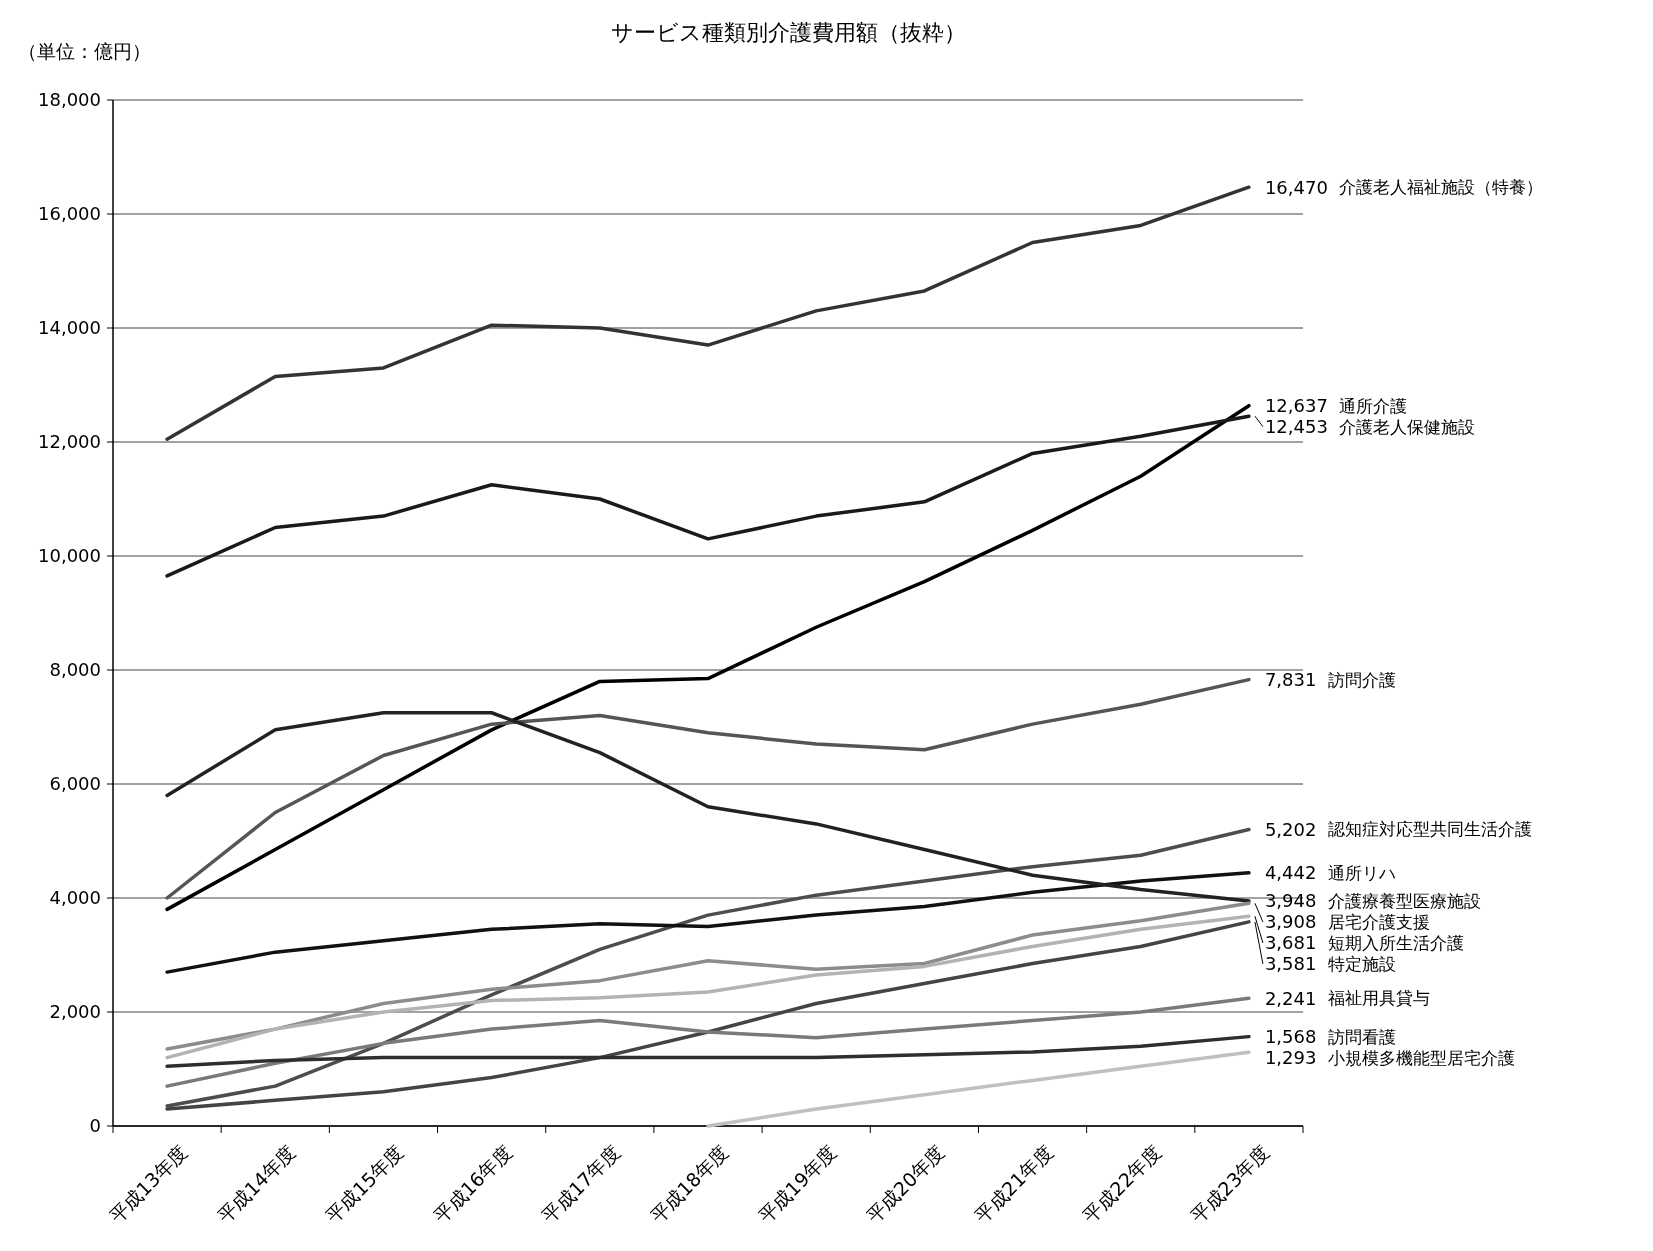 The height and width of the screenshot is (1251, 1653). Describe the element at coordinates (75, 898) in the screenshot. I see `y-tick-label: 4,000` at that location.